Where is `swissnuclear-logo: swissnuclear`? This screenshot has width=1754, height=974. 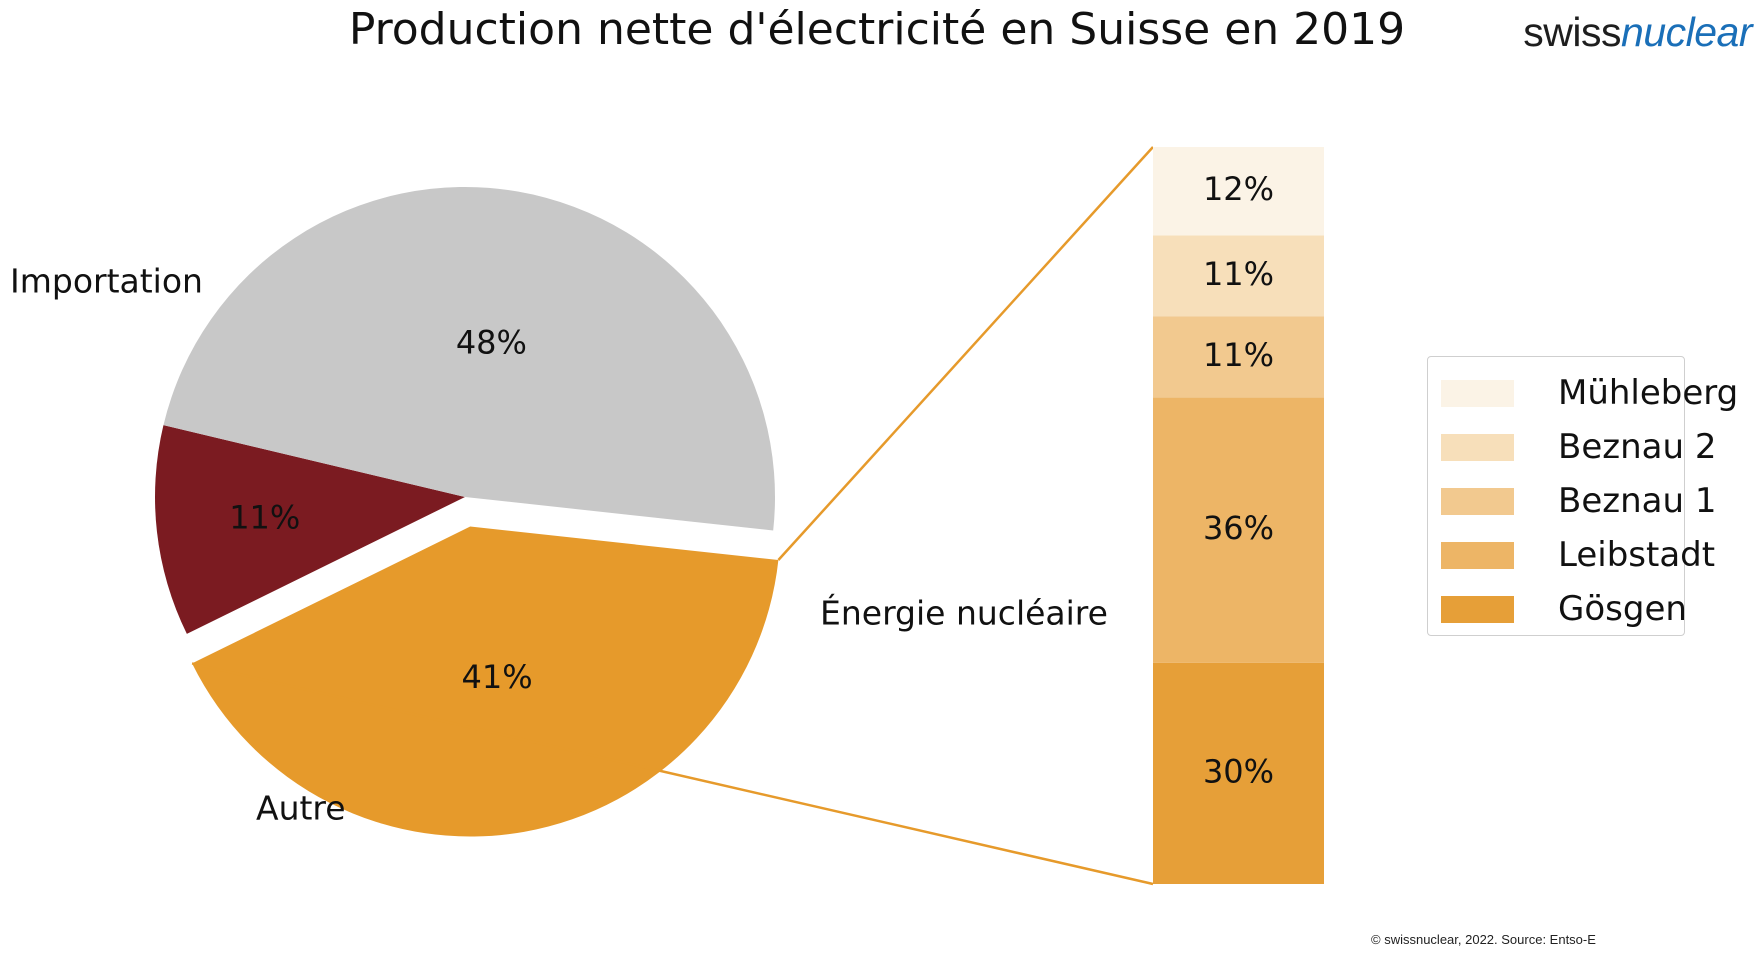
swissnuclear-logo: swissnuclear is located at coordinates (1637, 32).